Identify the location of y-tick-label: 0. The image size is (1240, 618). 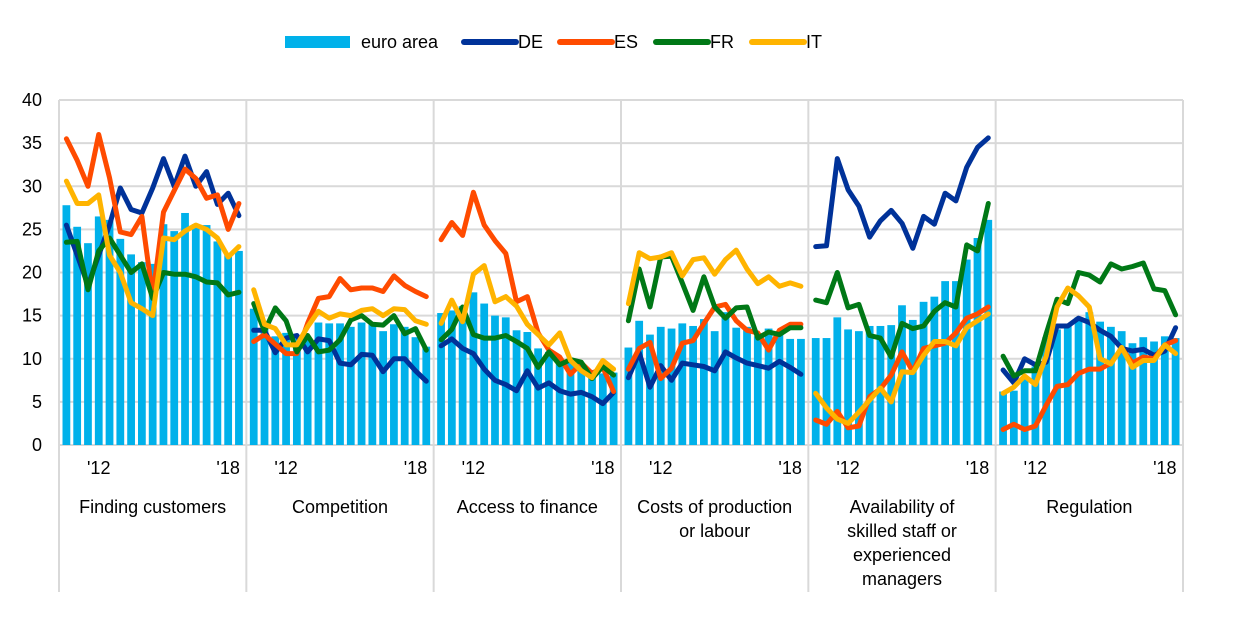
(37, 445).